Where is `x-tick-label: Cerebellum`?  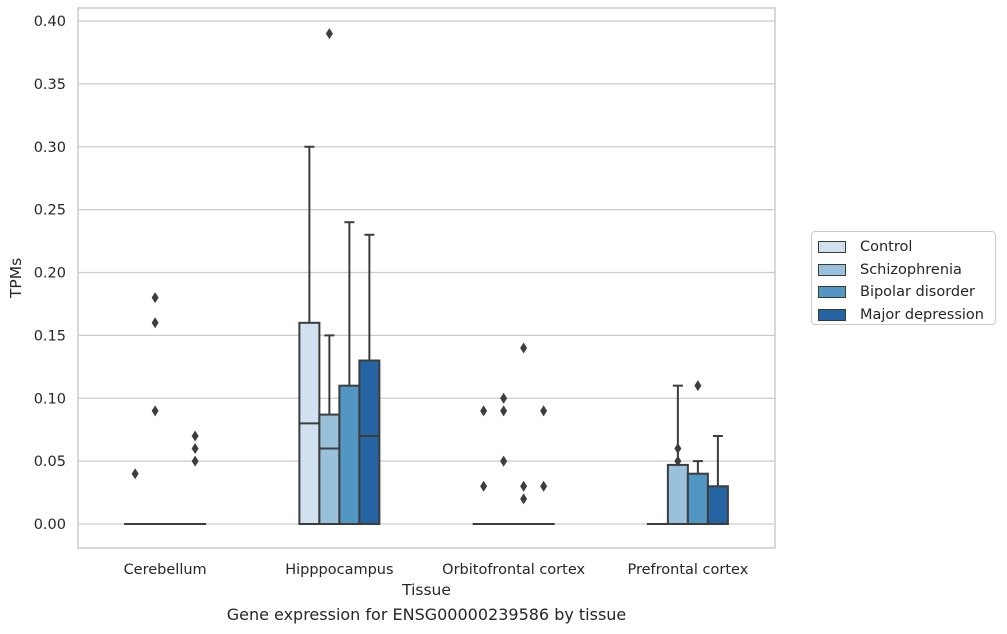
x-tick-label: Cerebellum is located at coordinates (165, 570).